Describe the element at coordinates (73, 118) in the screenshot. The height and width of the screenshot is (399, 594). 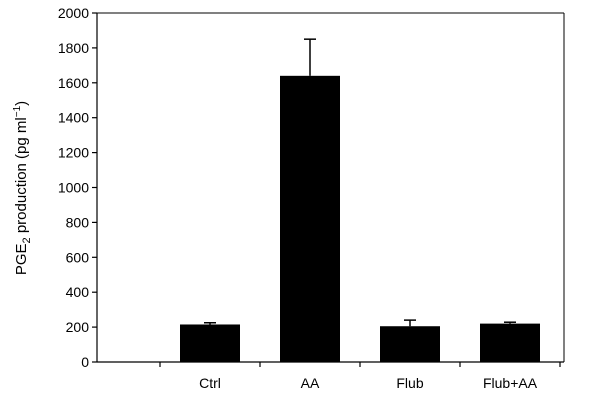
I see `y-tick-label: 1400` at that location.